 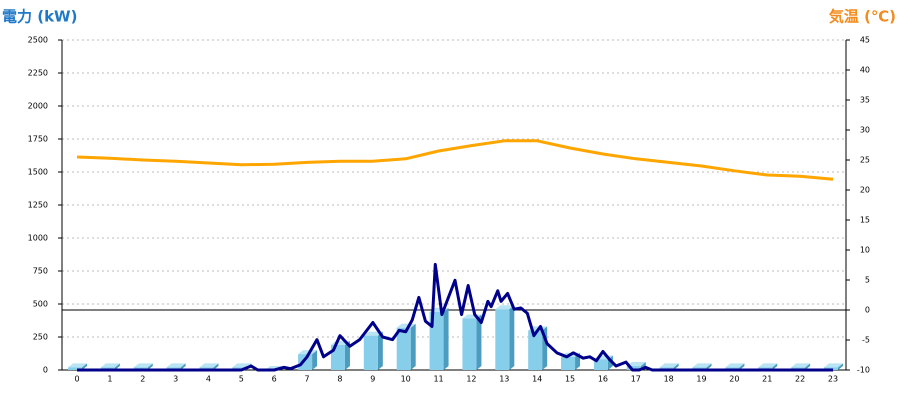 What do you see at coordinates (38, 238) in the screenshot?
I see `y-tick-label: 1000` at bounding box center [38, 238].